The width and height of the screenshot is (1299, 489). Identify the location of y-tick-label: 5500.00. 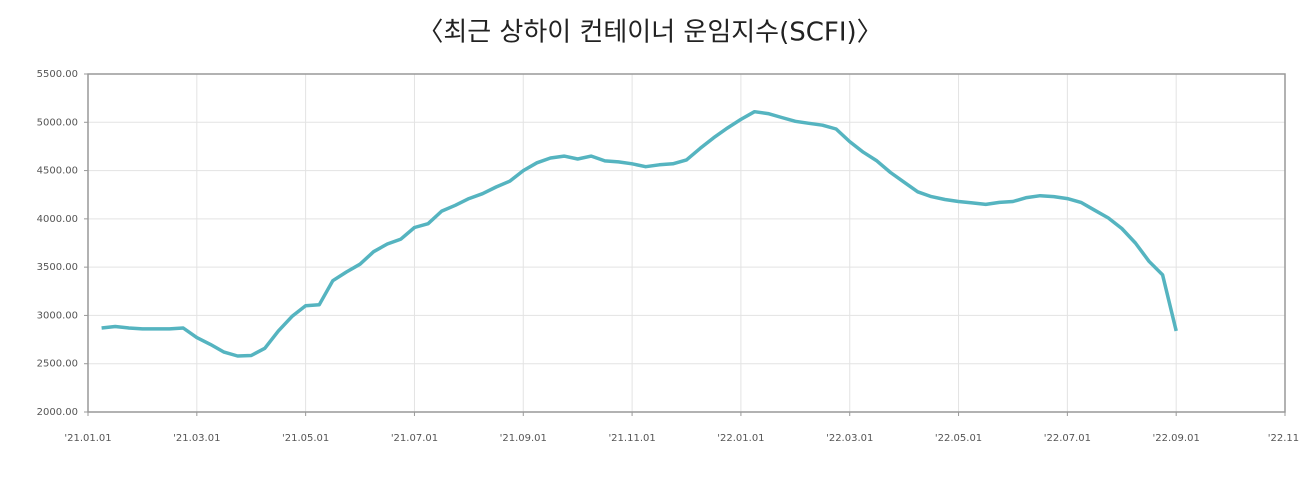
(57, 74).